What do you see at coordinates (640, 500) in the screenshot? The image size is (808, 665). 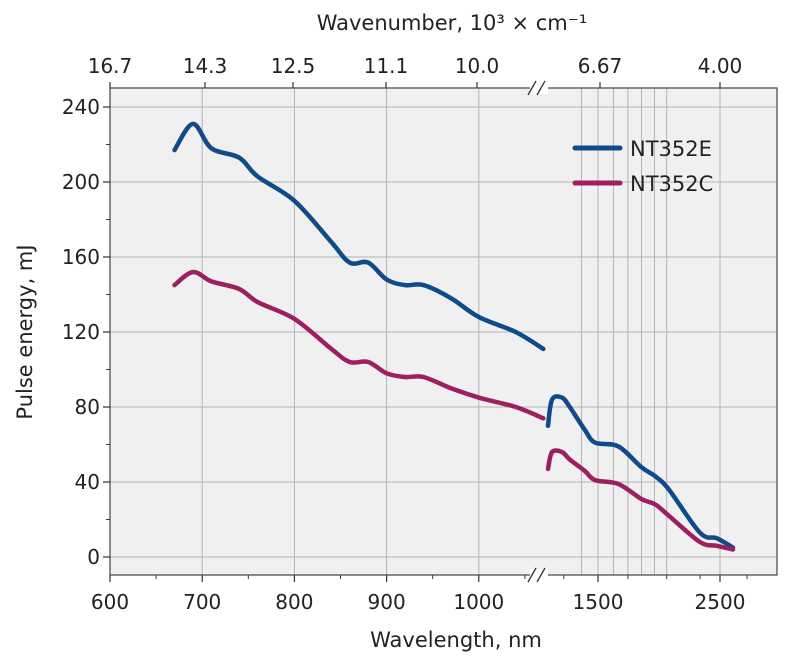 I see `series-line-nt352c-right` at bounding box center [640, 500].